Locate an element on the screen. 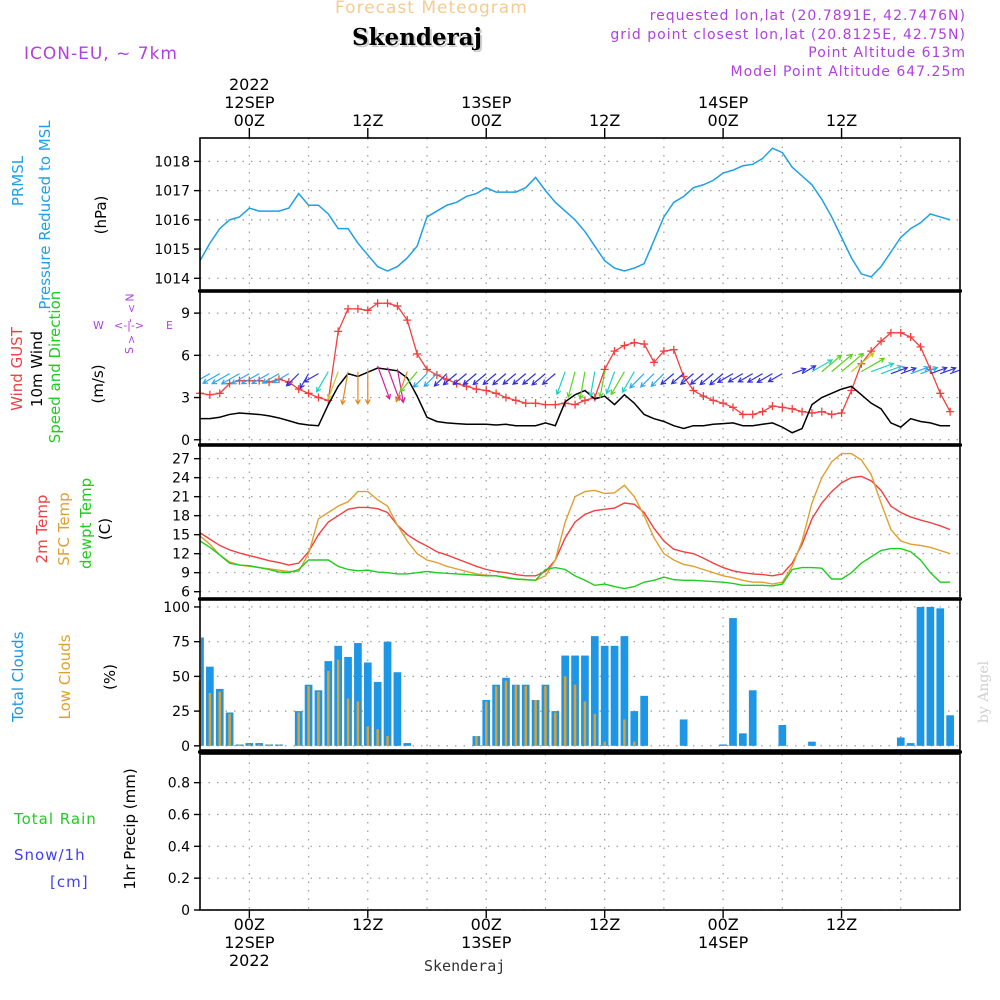 The height and width of the screenshot is (1000, 1000). temp-2m-line is located at coordinates (575, 526).